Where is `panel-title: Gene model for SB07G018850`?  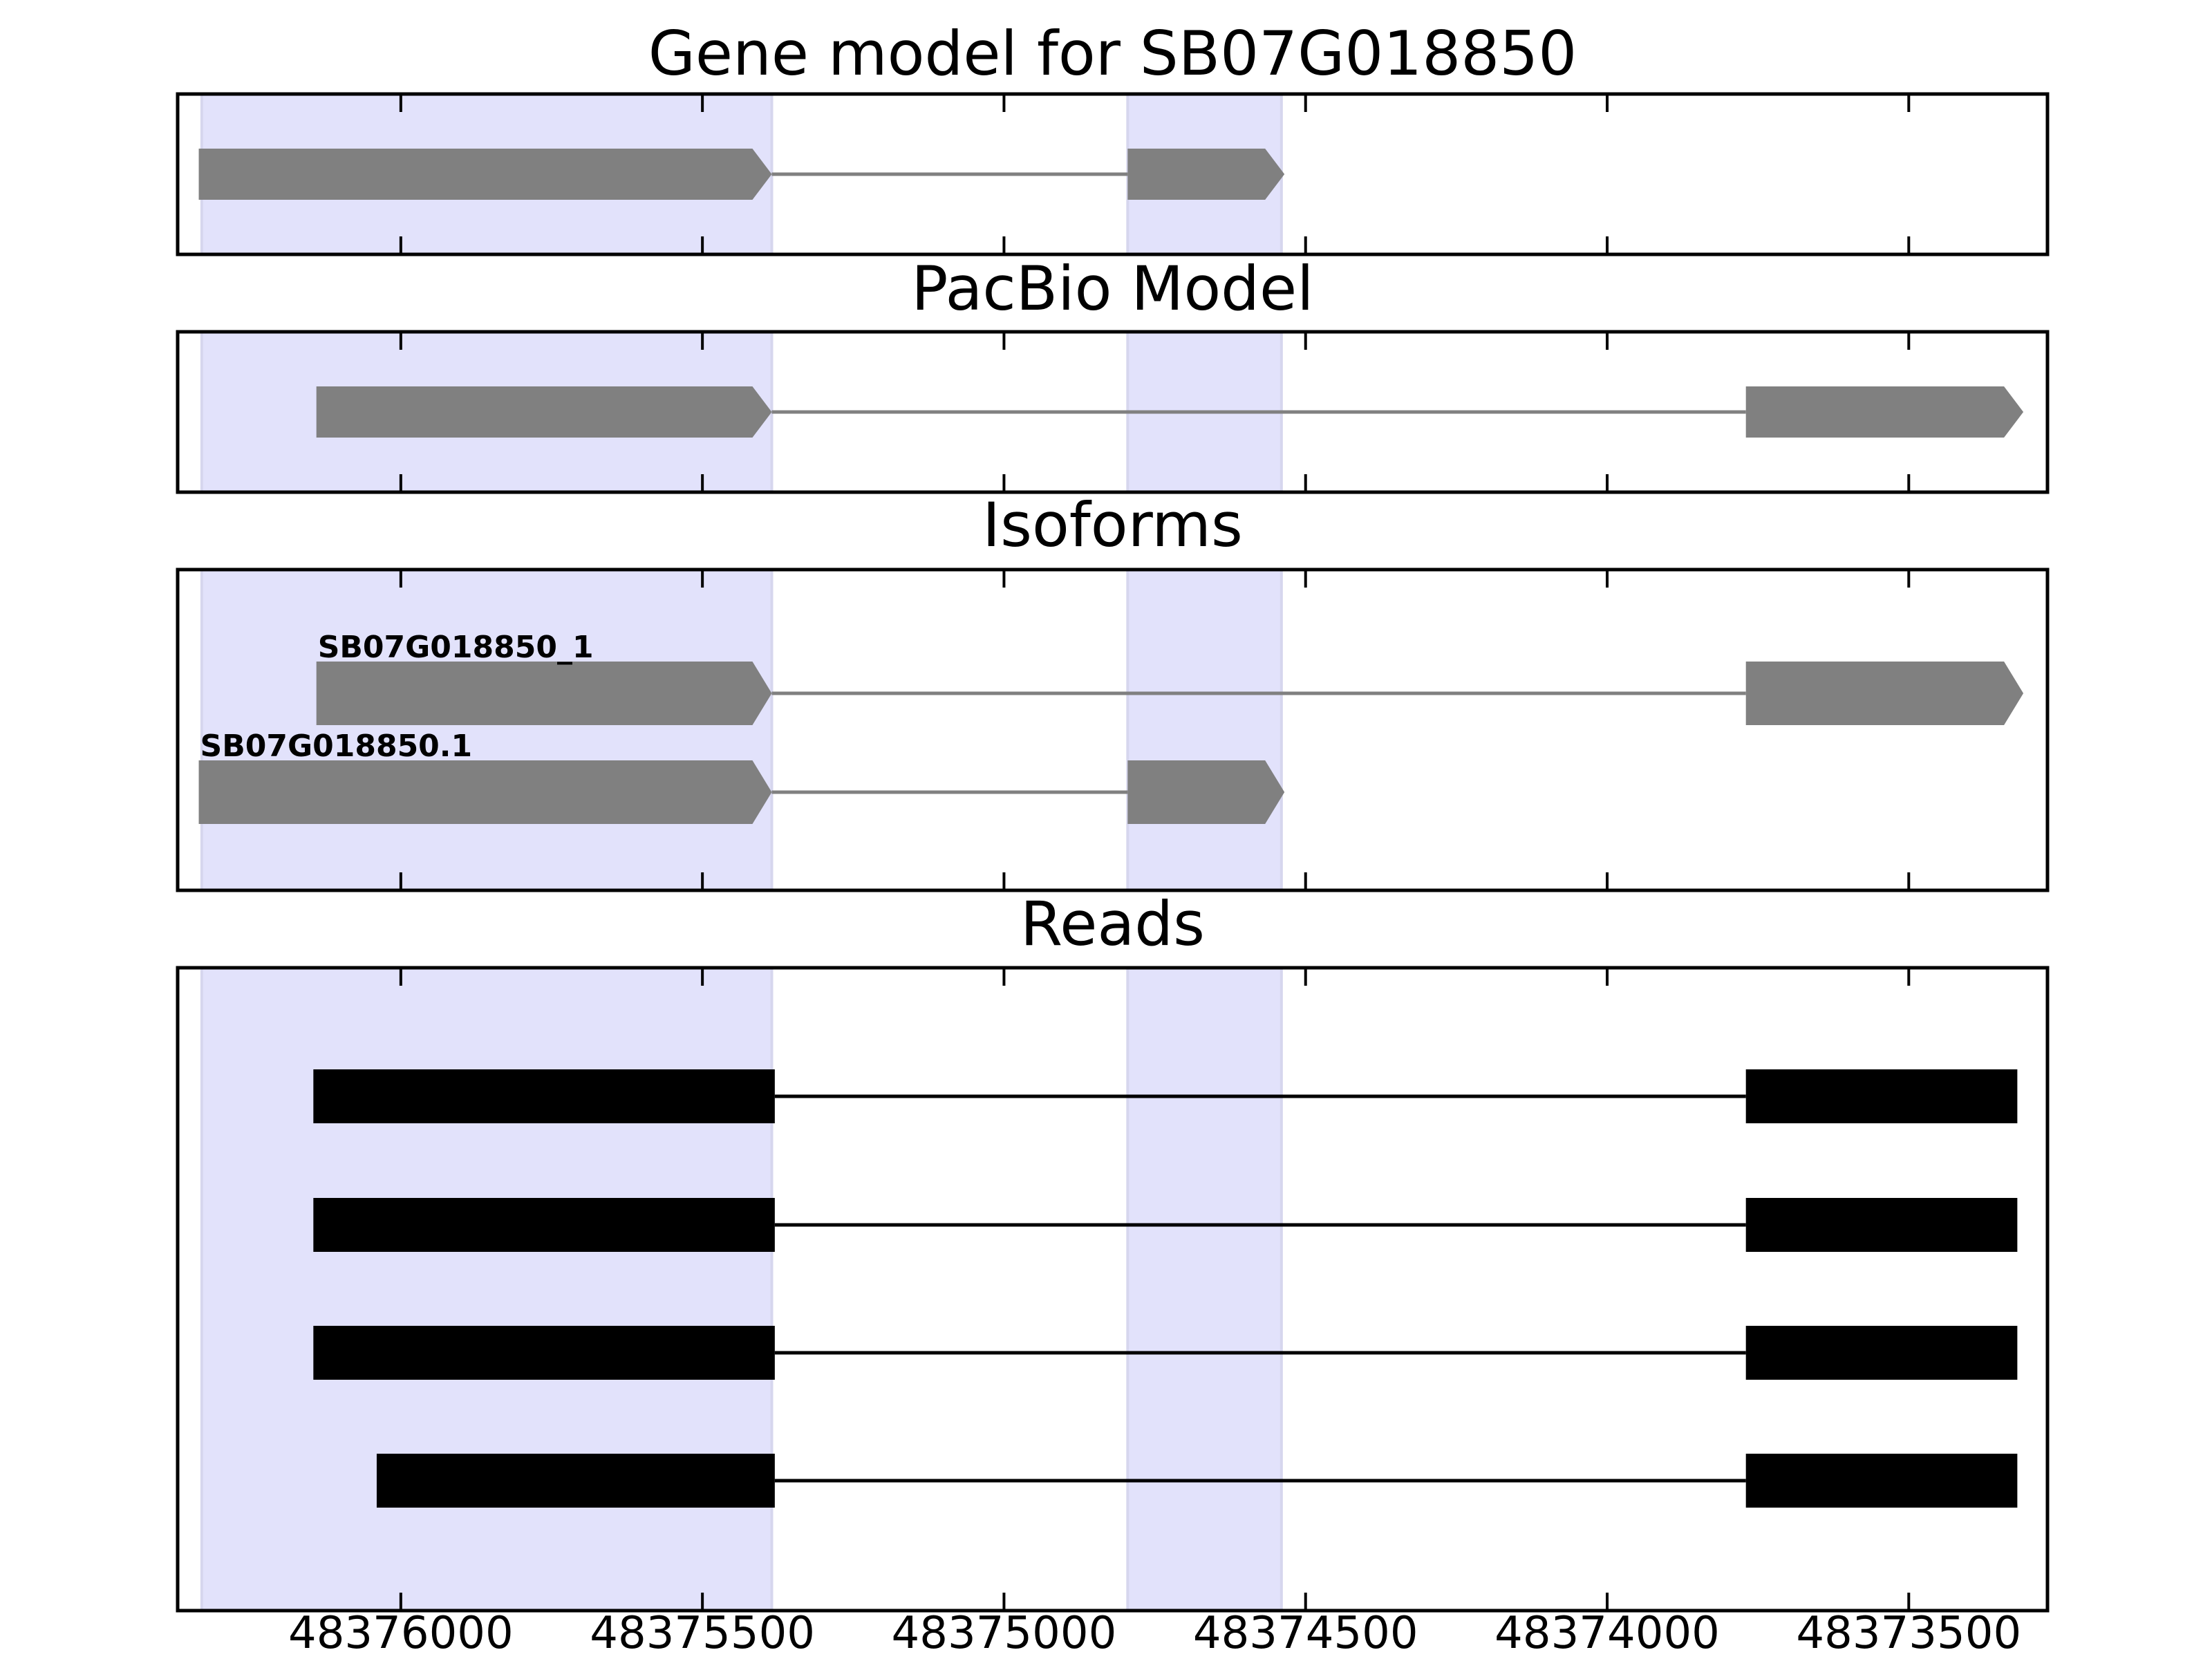 panel-title: Gene model for SB07G018850 is located at coordinates (1112, 54).